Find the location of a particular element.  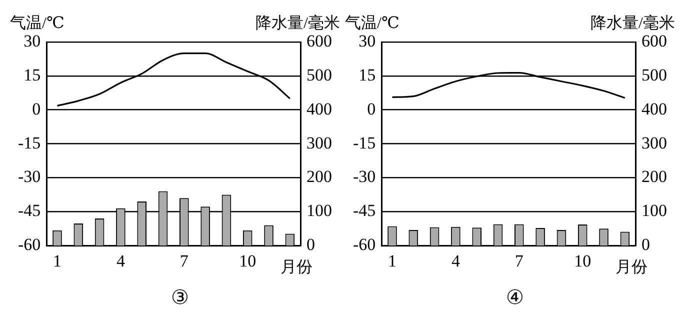

text: ④ is located at coordinates (515, 298).